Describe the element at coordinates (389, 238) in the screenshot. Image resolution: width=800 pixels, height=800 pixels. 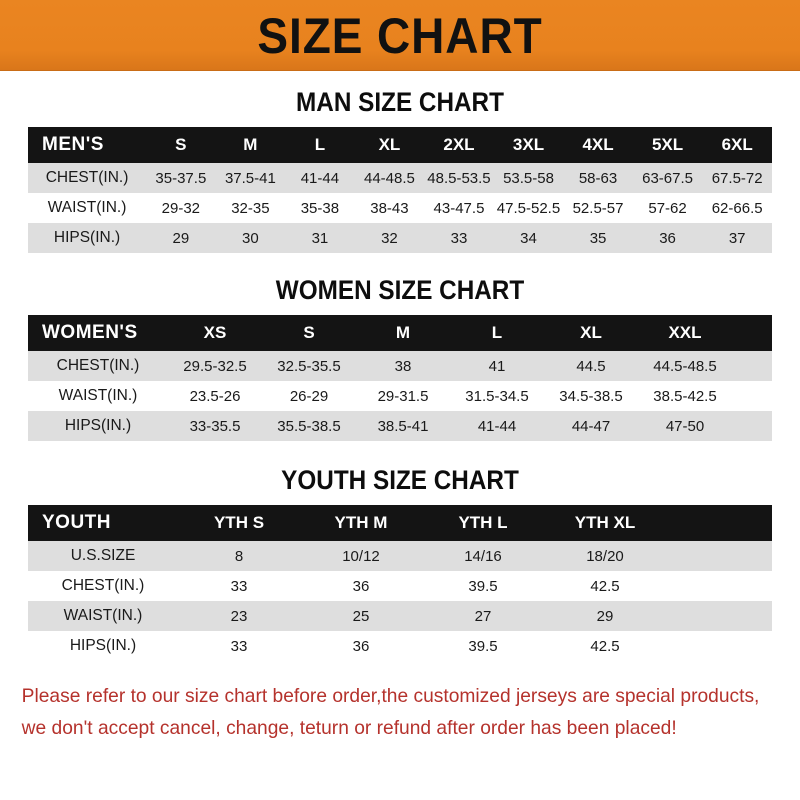
I see `men-cell-2-3: 32` at that location.